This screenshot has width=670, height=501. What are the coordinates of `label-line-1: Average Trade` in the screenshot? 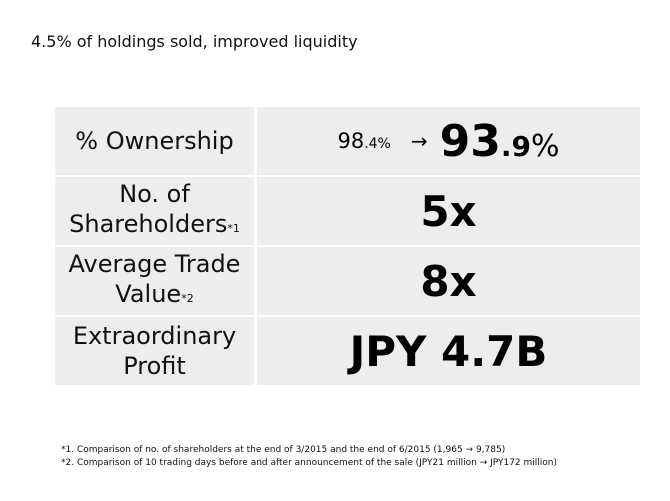 It's located at (154, 263).